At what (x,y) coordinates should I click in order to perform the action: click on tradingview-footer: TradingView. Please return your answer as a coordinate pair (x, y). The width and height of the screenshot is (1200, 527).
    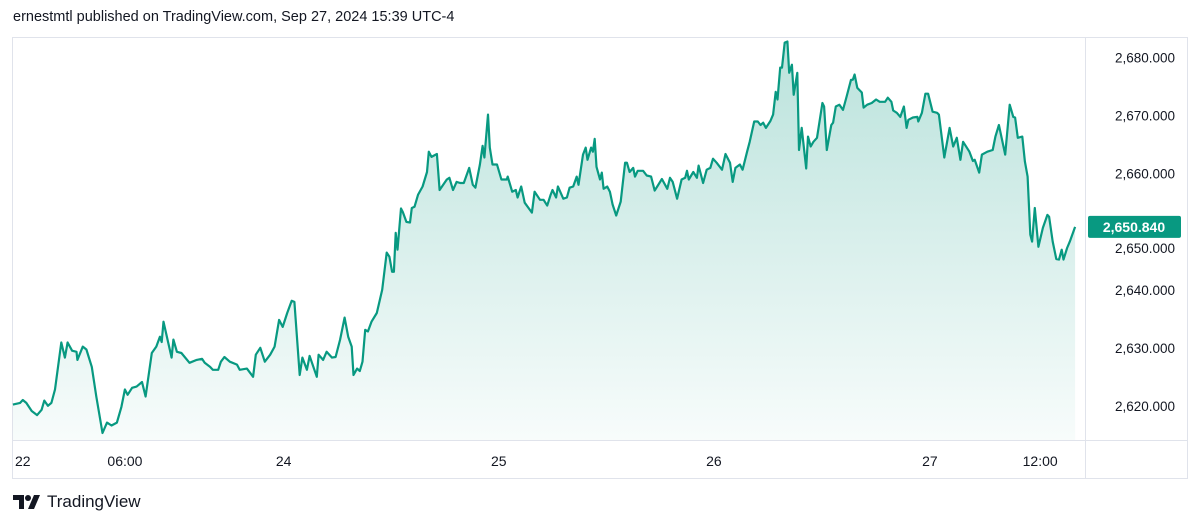
    Looking at the image, I should click on (77, 502).